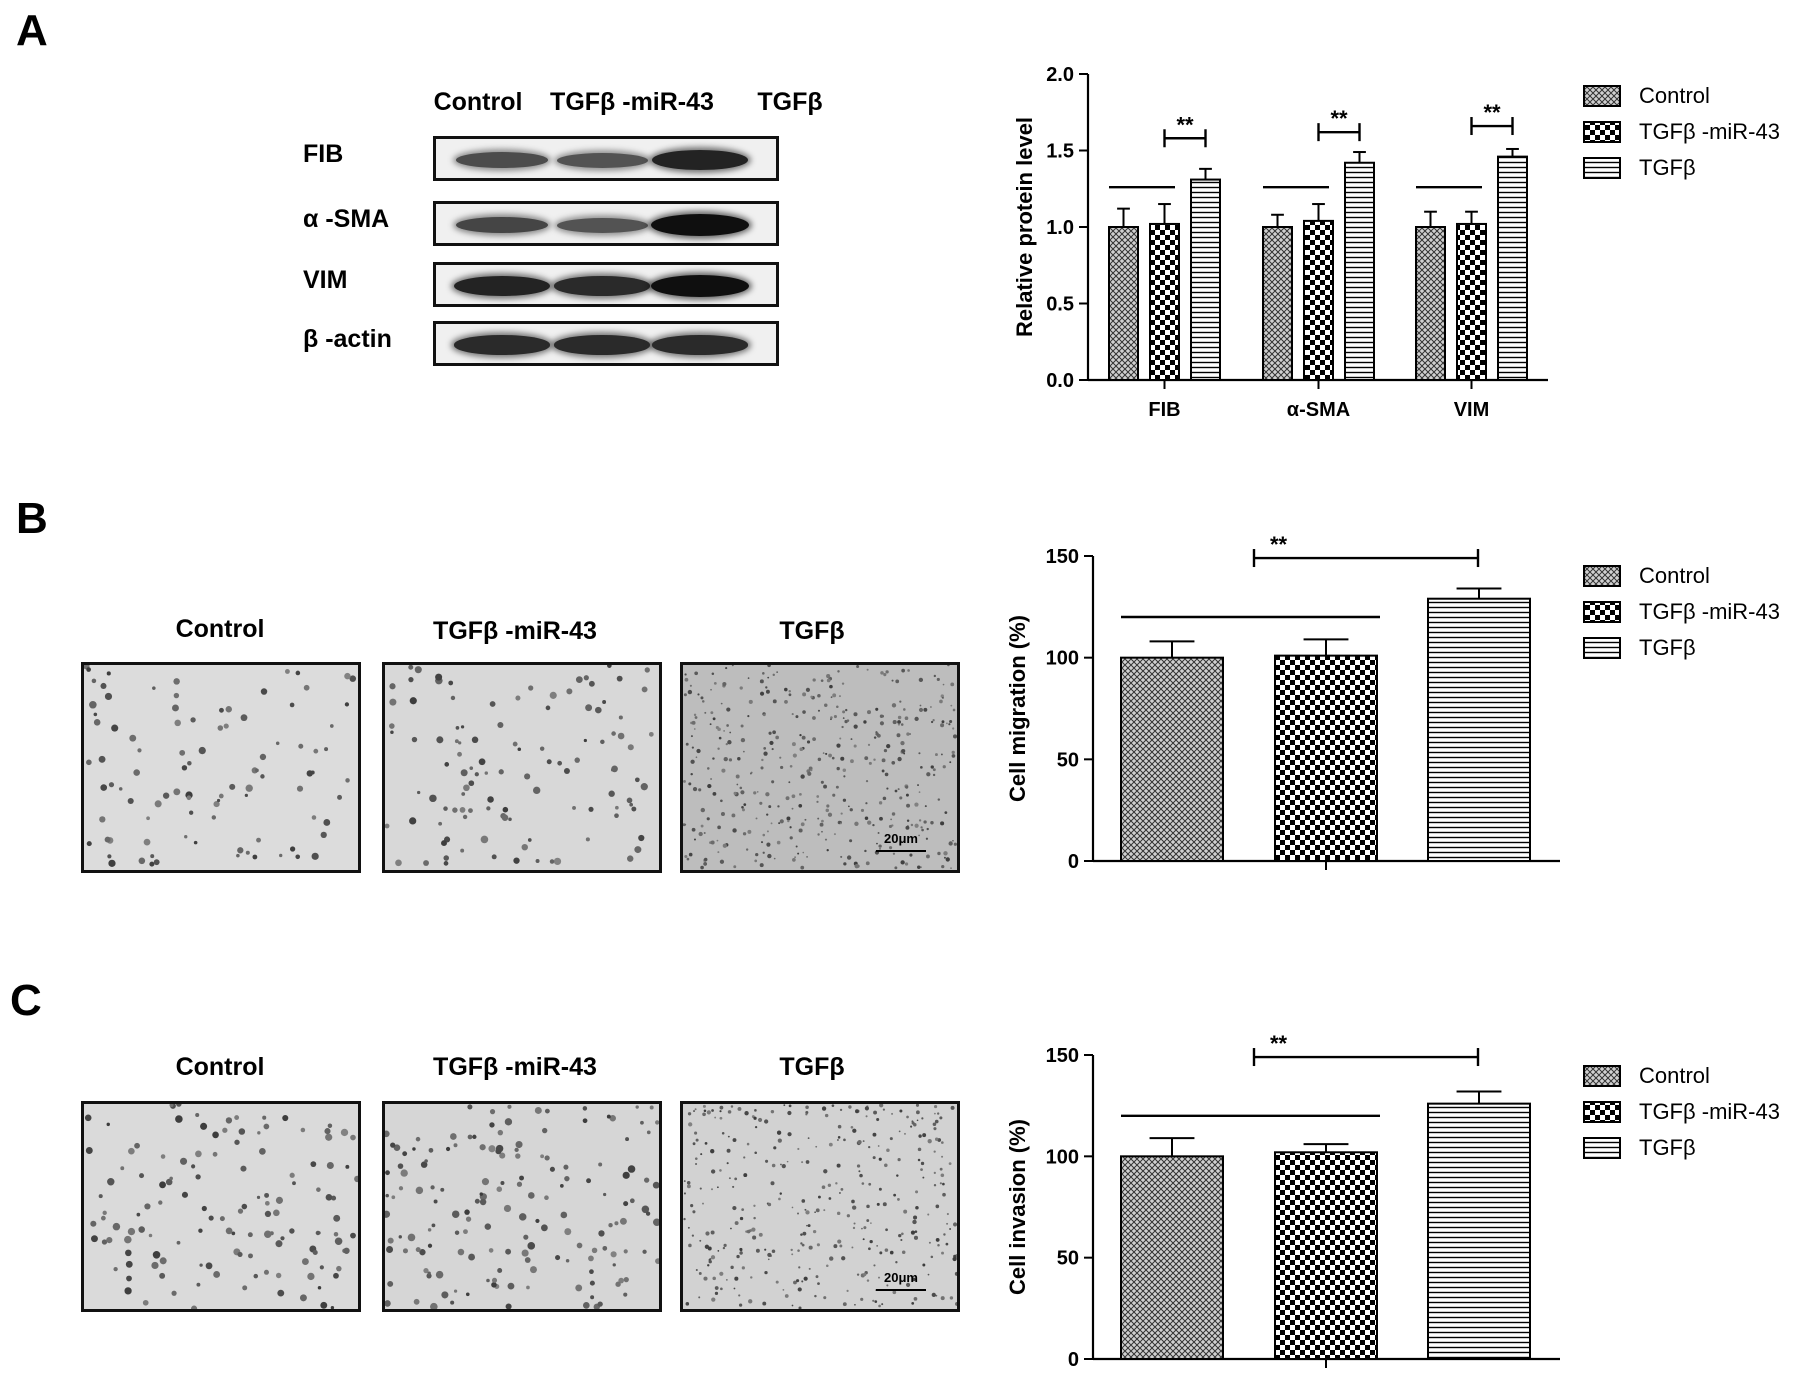 Image resolution: width=1795 pixels, height=1383 pixels. Describe the element at coordinates (820, 767) in the screenshot. I see `micrograph-b-tgfb: 20μm` at that location.